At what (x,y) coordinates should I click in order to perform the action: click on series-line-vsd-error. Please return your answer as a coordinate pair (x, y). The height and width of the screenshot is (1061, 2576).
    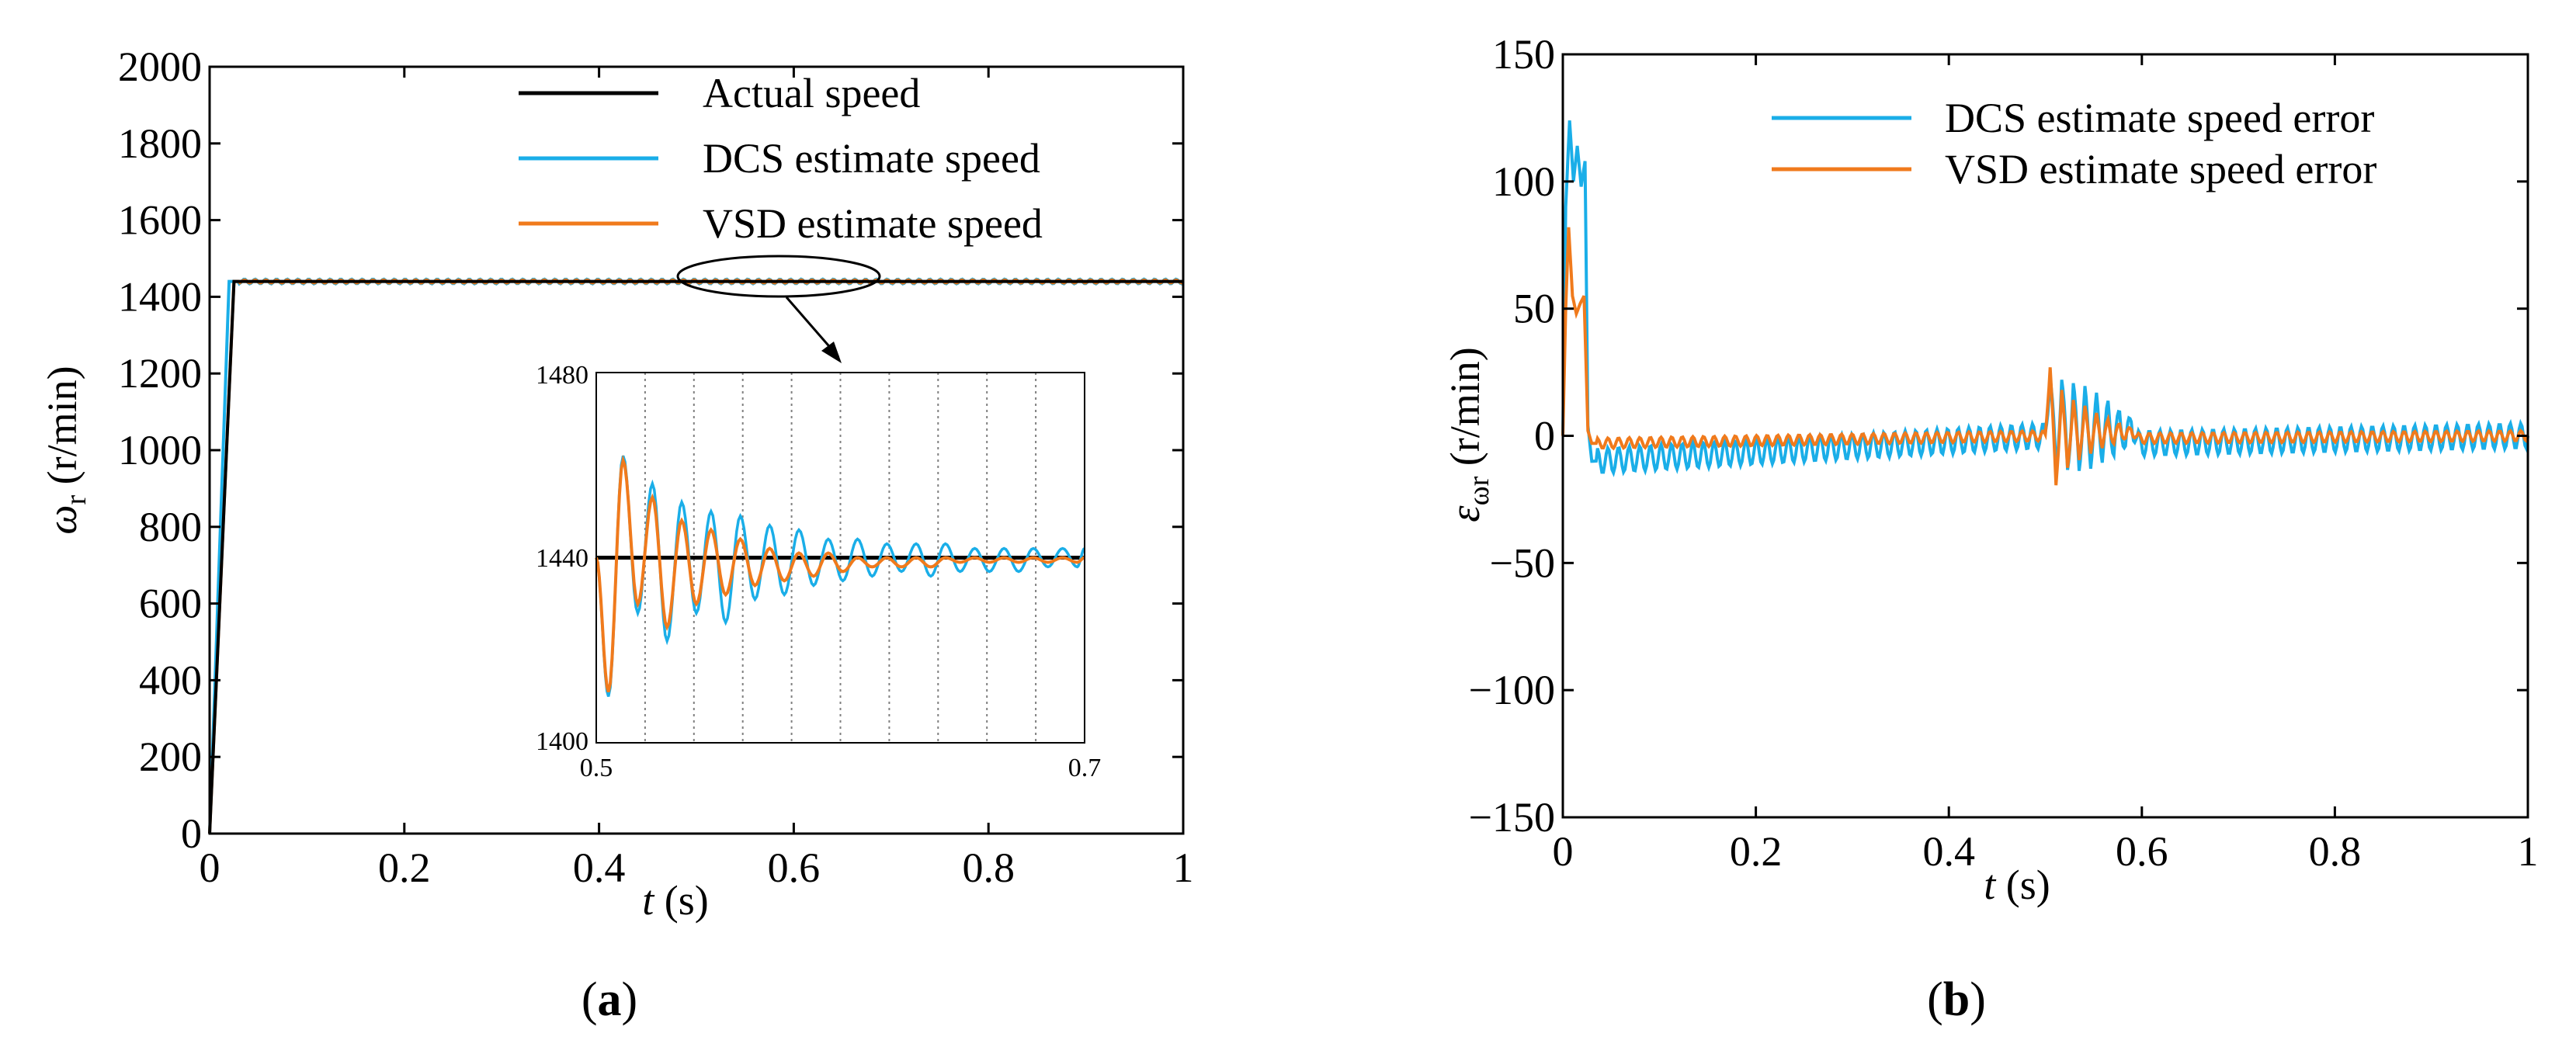
    Looking at the image, I should click on (2045, 356).